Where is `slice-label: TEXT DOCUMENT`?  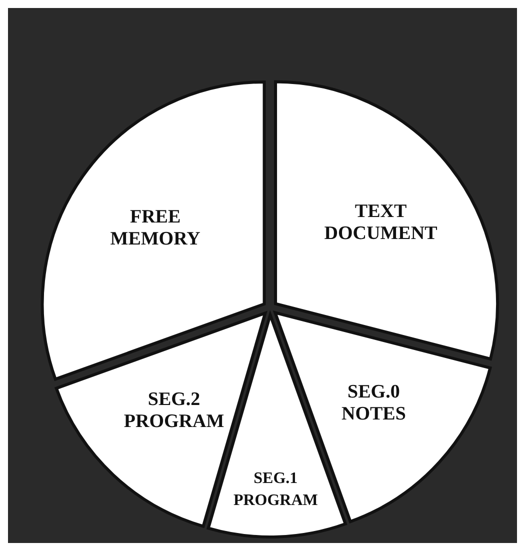 slice-label: TEXT DOCUMENT is located at coordinates (381, 222).